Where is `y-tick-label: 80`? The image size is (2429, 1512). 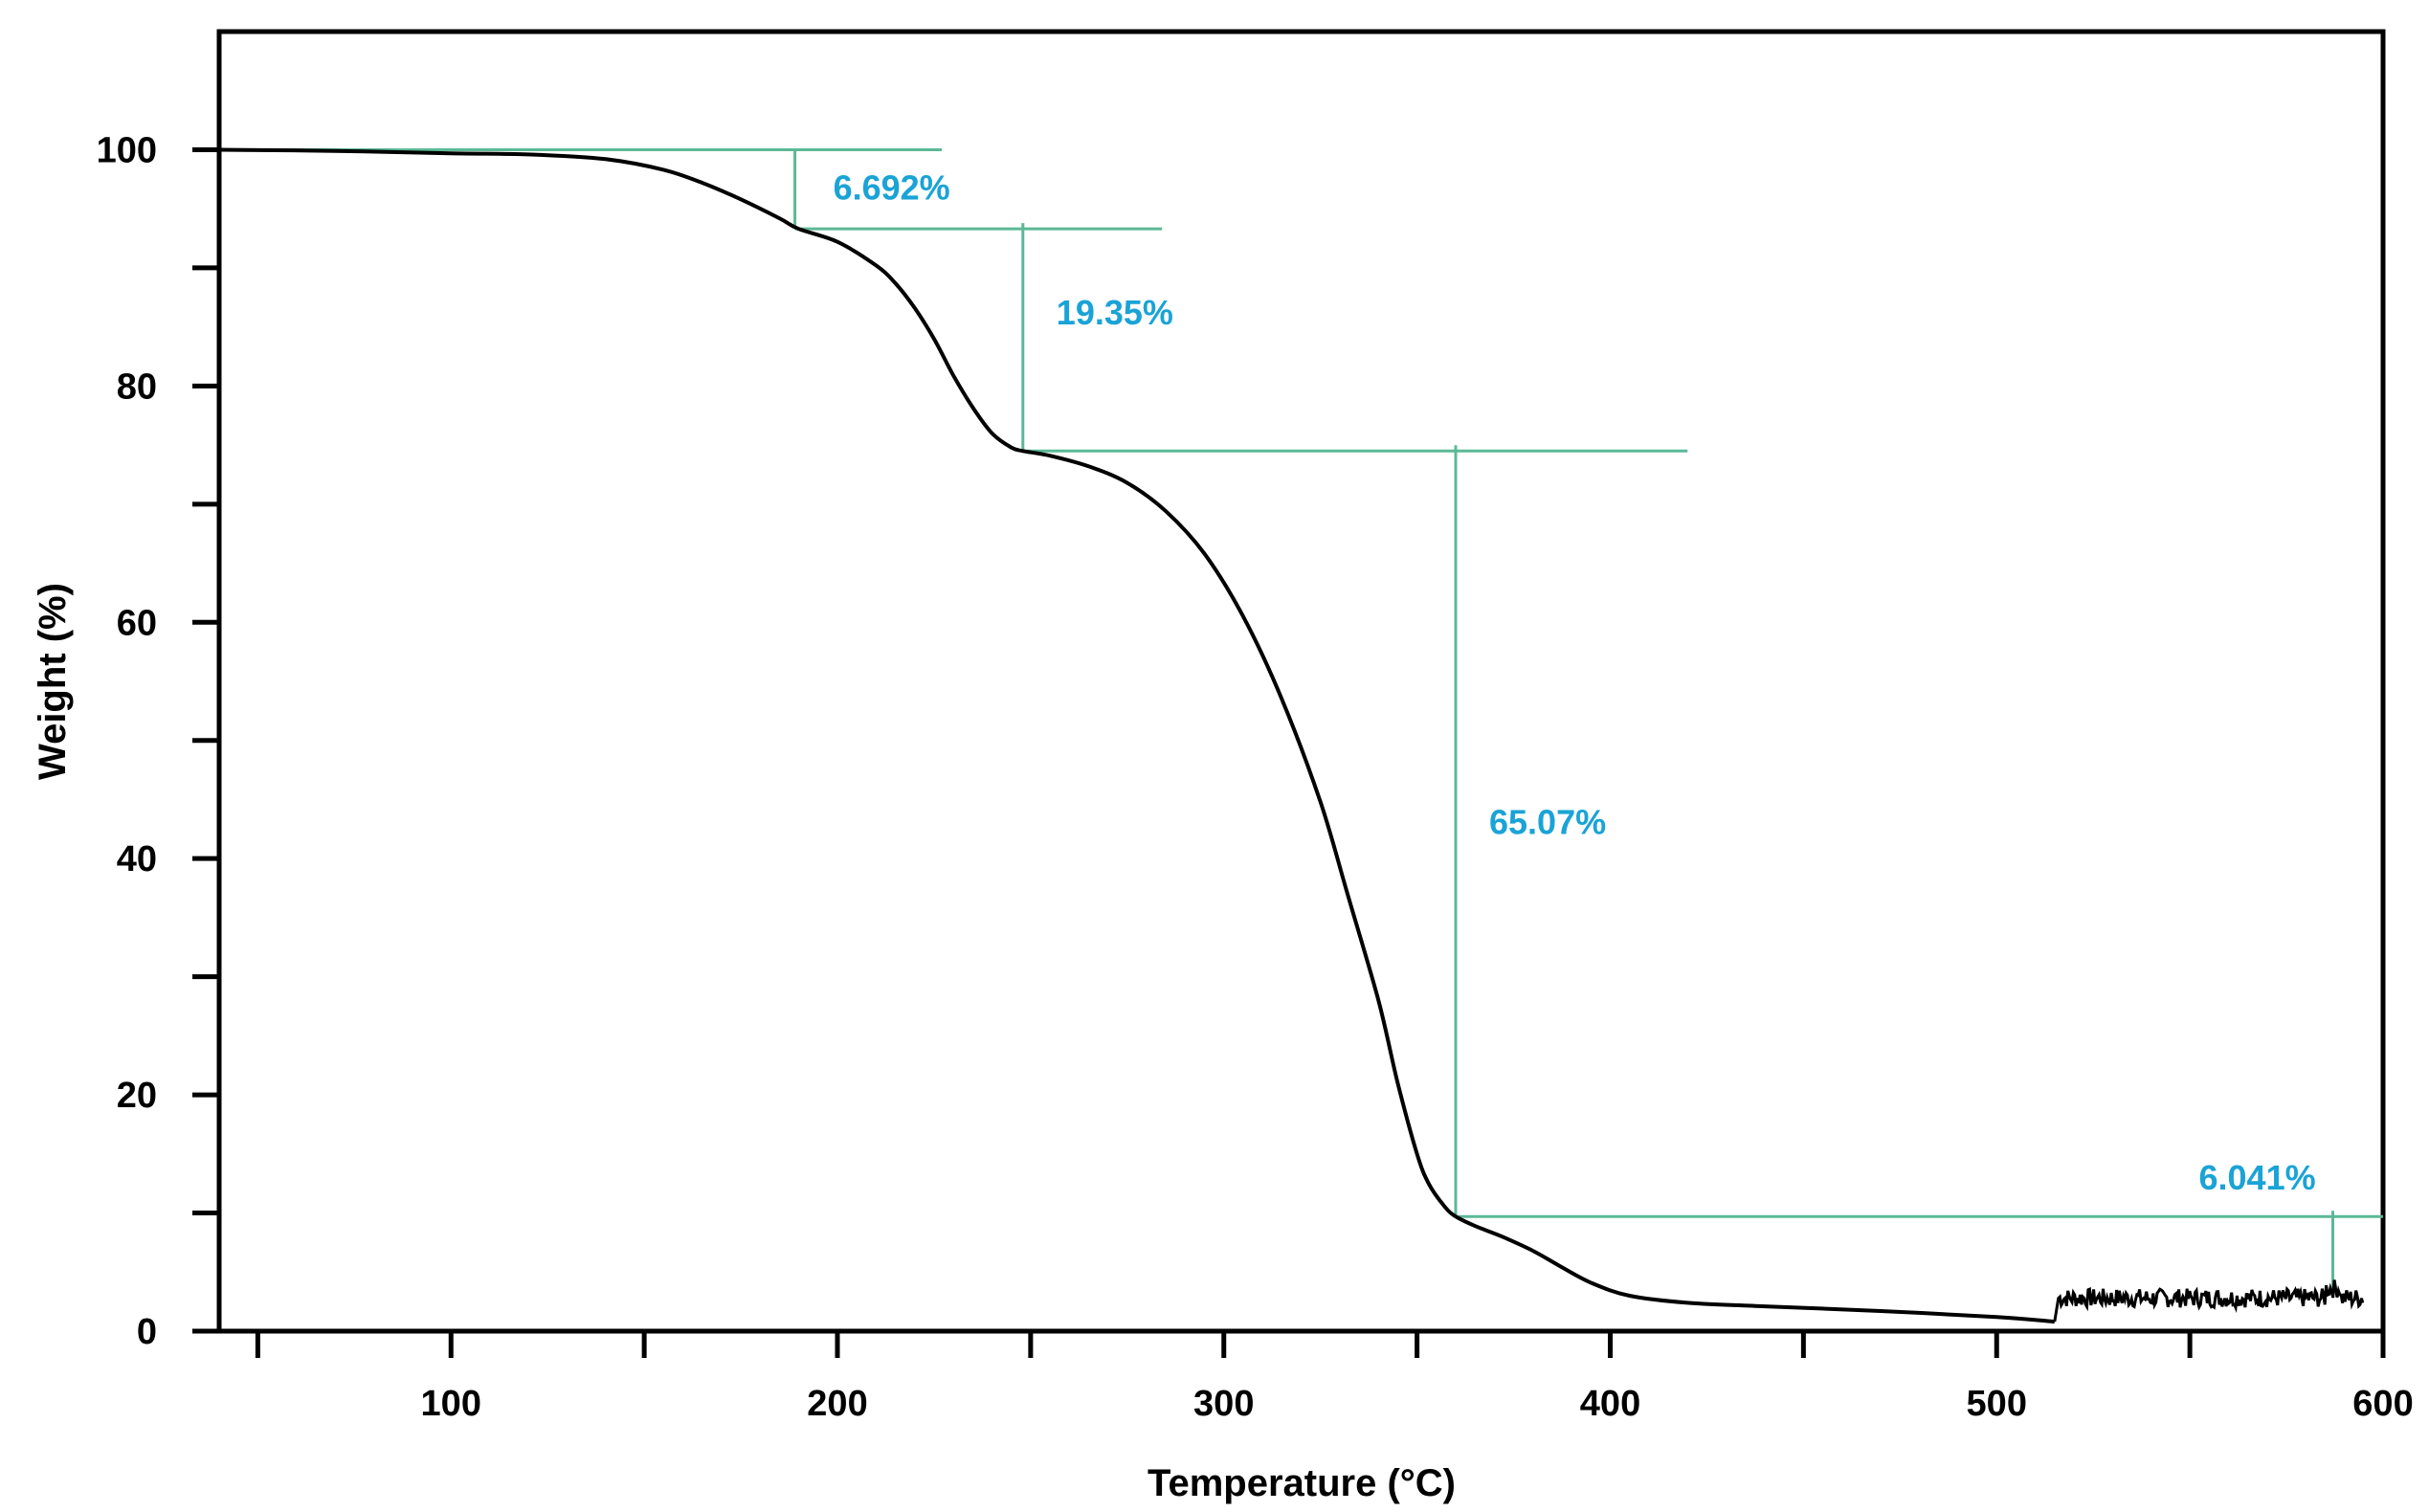
y-tick-label: 80 is located at coordinates (137, 387).